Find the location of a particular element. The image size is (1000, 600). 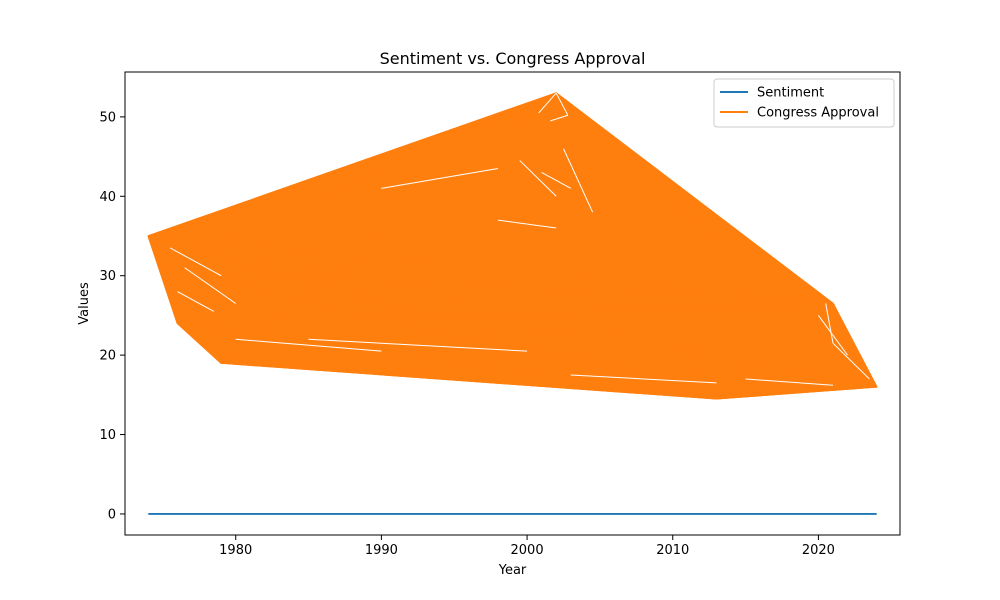

x-tick-label: 2000 is located at coordinates (527, 550).